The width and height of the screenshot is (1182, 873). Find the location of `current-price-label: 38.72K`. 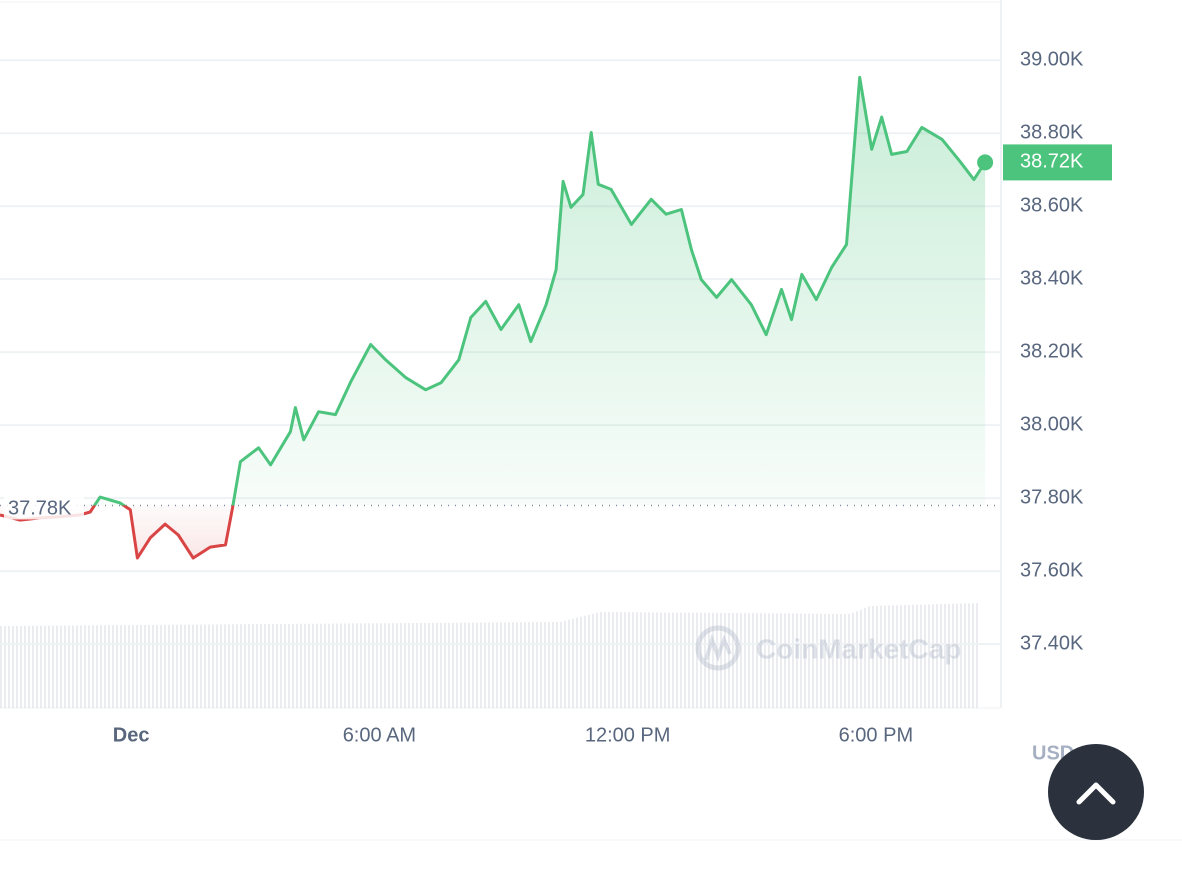

current-price-label: 38.72K is located at coordinates (1052, 162).